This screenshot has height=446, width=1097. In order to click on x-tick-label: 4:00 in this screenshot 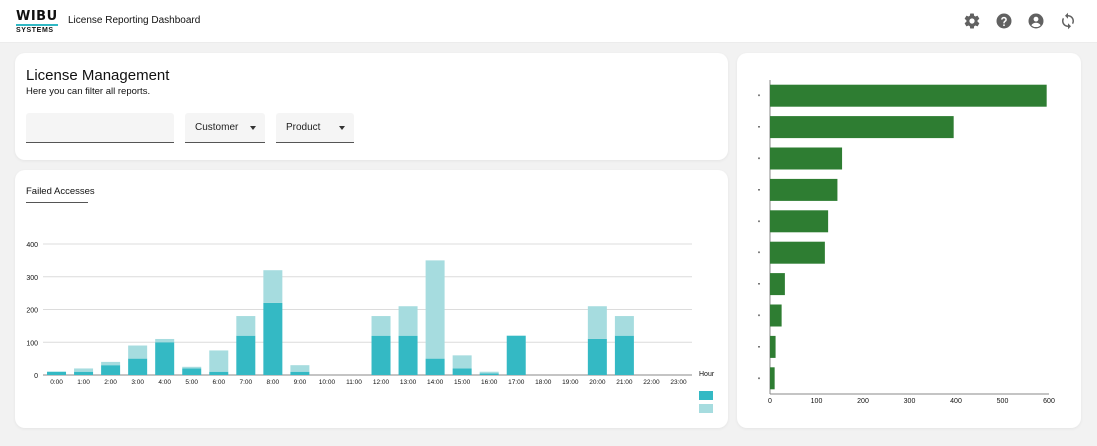, I will do `click(164, 382)`.